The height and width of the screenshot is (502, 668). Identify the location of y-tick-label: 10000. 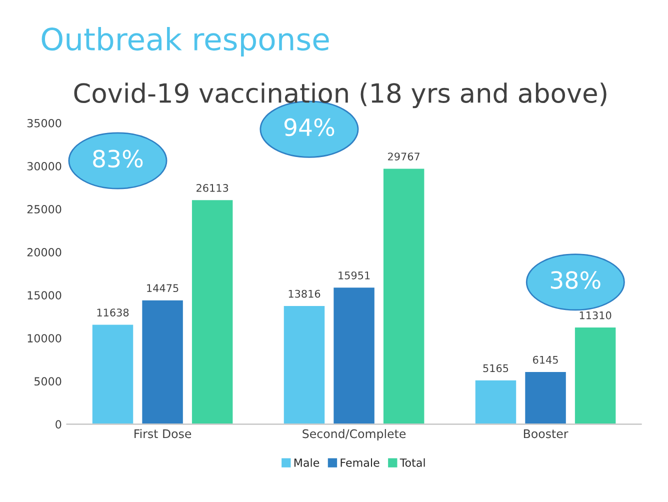
(45, 338).